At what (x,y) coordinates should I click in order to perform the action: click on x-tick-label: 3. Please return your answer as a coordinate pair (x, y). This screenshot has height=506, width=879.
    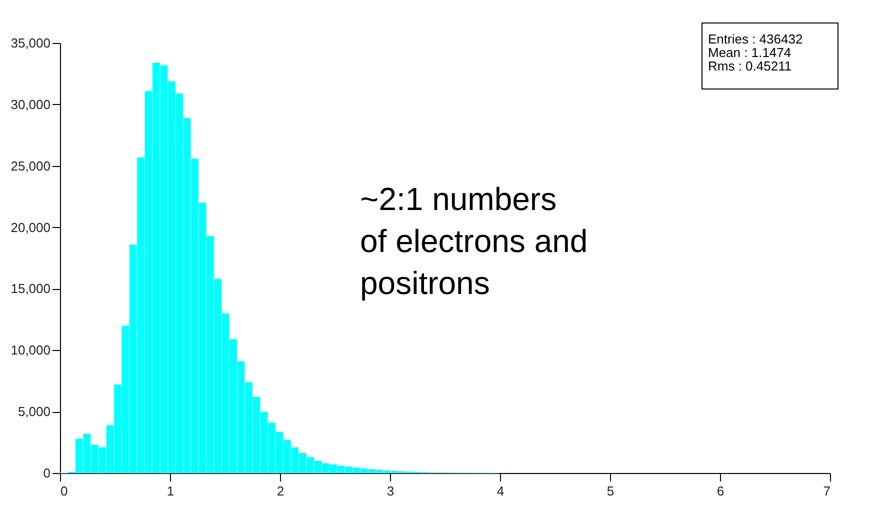
    Looking at the image, I should click on (390, 491).